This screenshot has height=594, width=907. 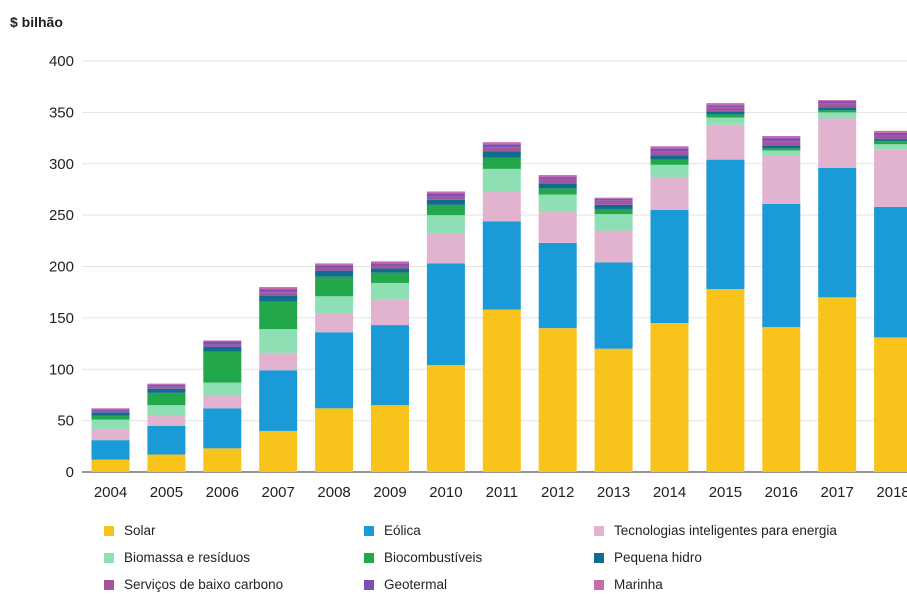 I want to click on legend-label: Geotermal, so click(x=416, y=584).